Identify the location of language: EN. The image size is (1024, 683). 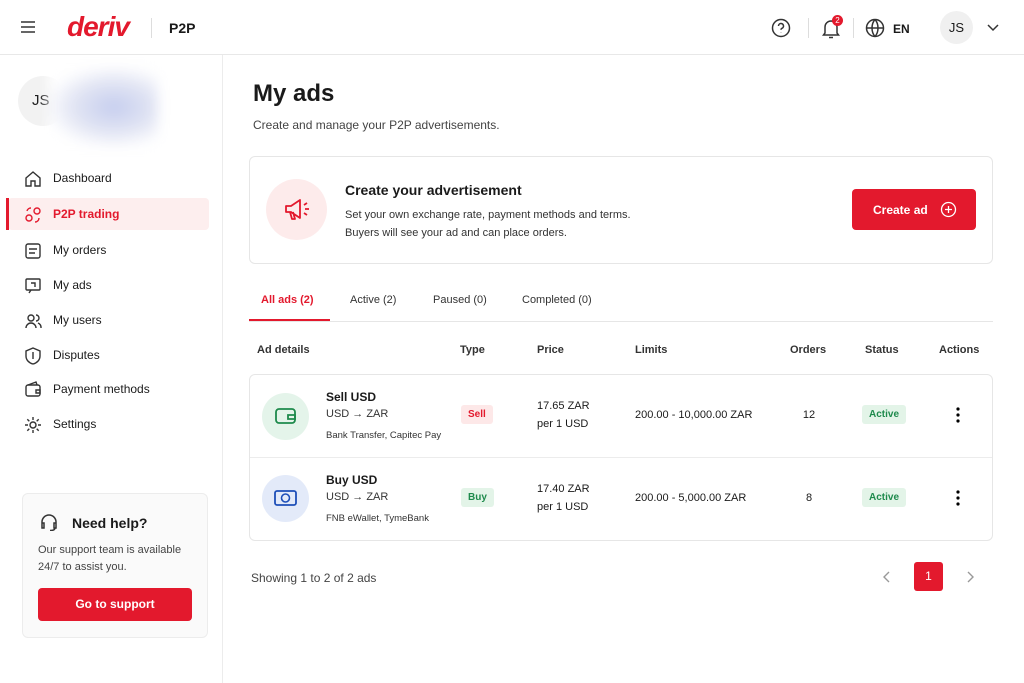
(901, 29).